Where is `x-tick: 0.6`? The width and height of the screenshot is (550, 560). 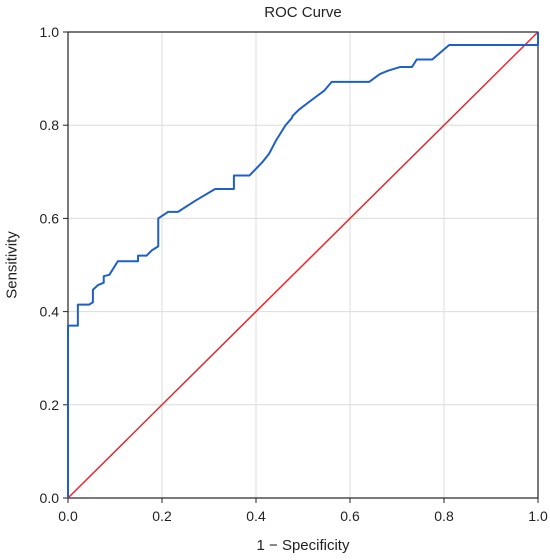
x-tick: 0.6 is located at coordinates (350, 511).